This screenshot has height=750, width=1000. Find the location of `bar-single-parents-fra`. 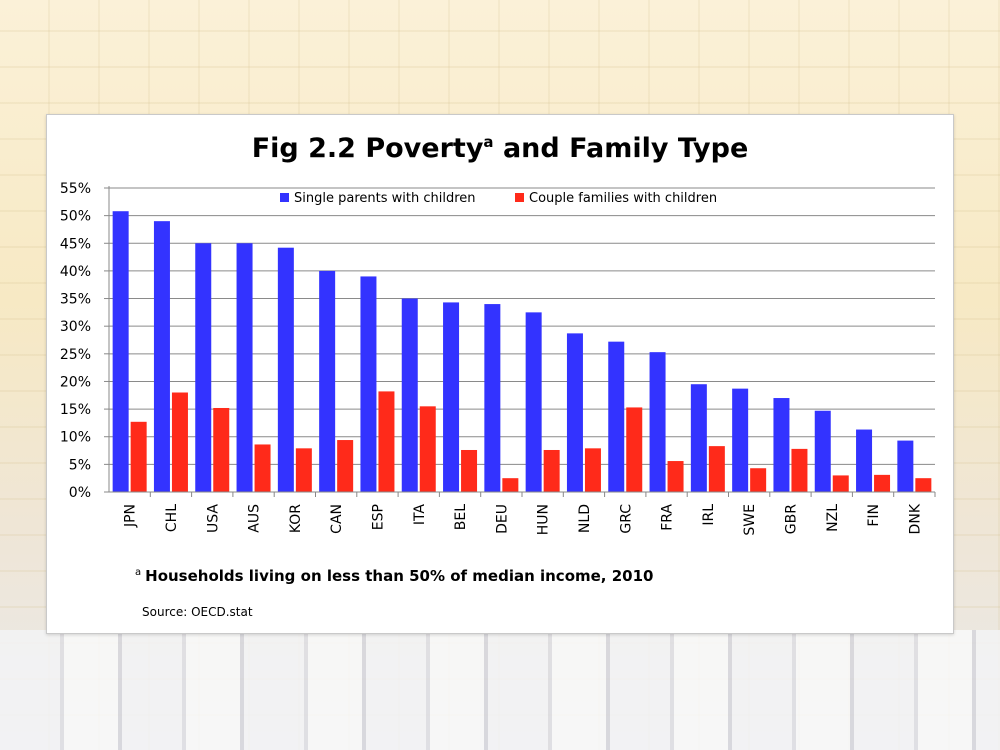

bar-single-parents-fra is located at coordinates (657, 422).